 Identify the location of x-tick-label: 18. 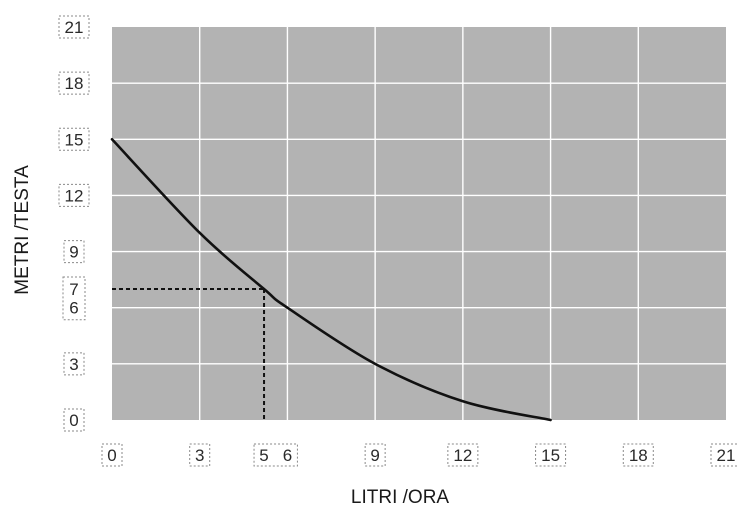
(638, 455).